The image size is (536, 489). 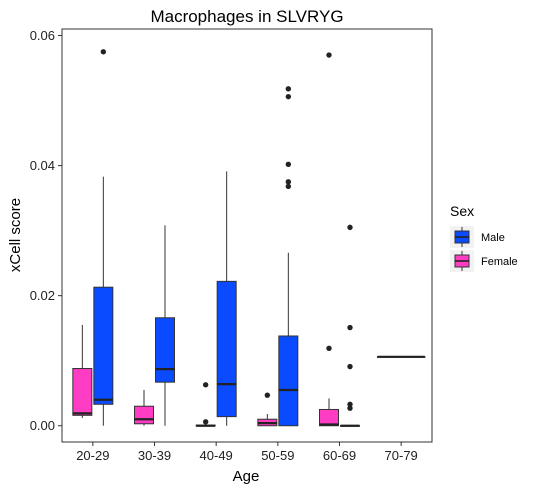 What do you see at coordinates (246, 16) in the screenshot?
I see `chart-title: Macrophages in SLVRYG` at bounding box center [246, 16].